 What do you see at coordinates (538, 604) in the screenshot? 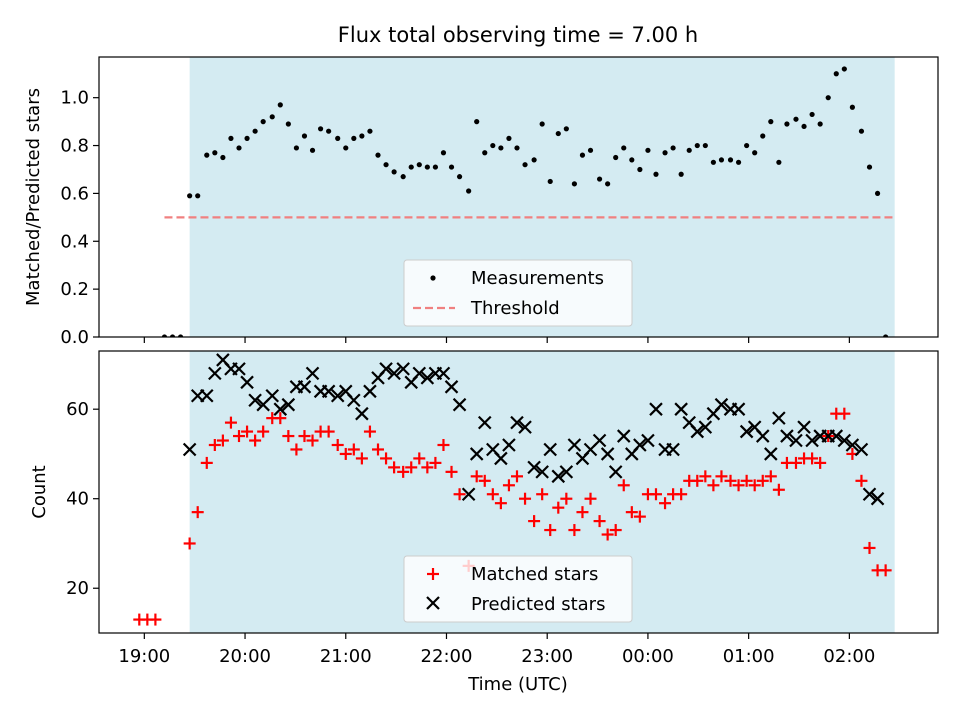
I see `legend-predicted-label: Predicted stars` at bounding box center [538, 604].